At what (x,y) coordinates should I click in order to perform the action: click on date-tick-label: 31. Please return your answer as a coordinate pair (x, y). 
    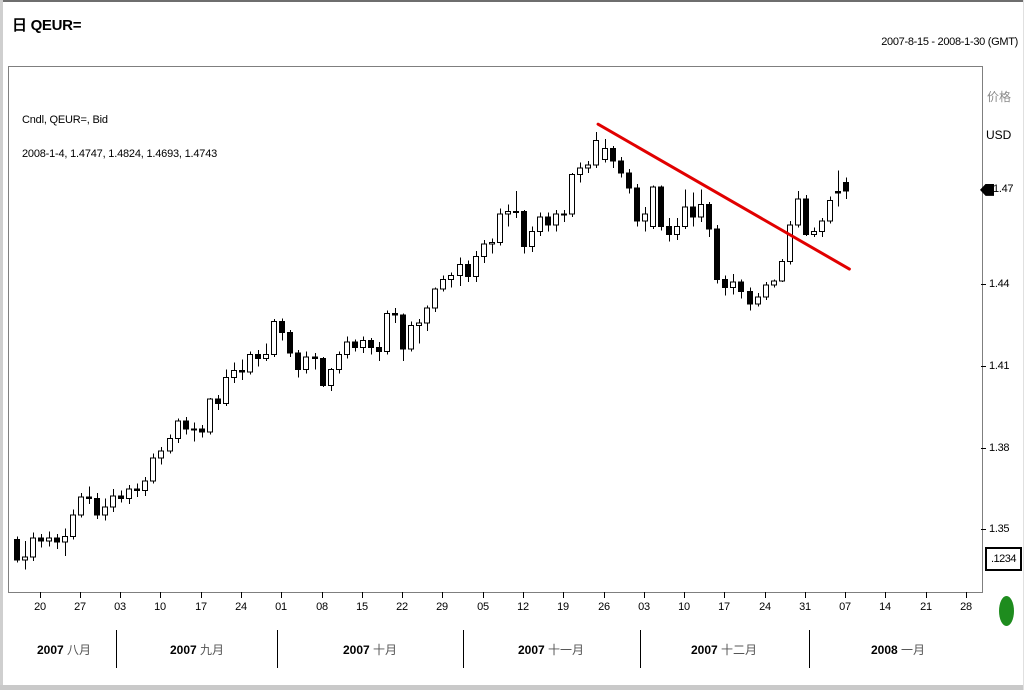
    Looking at the image, I should click on (805, 607).